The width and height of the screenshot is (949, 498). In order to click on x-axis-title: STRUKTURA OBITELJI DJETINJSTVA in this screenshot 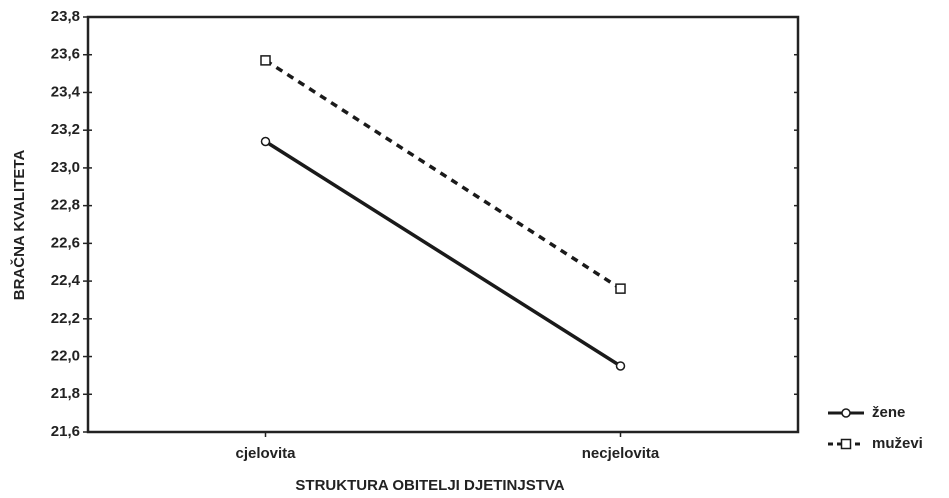, I will do `click(429, 485)`.